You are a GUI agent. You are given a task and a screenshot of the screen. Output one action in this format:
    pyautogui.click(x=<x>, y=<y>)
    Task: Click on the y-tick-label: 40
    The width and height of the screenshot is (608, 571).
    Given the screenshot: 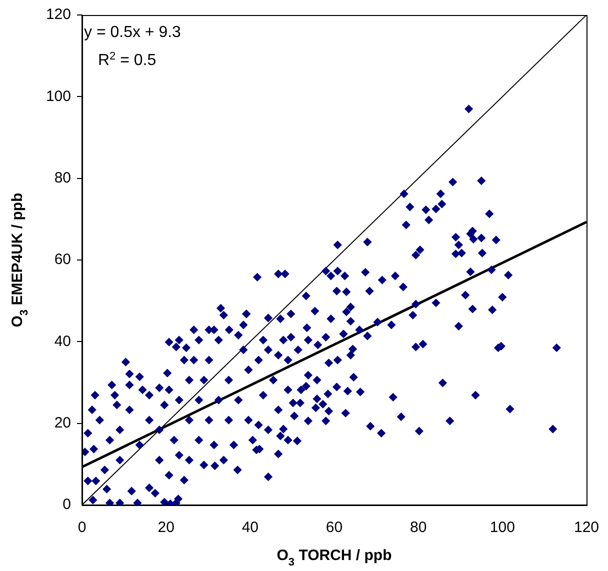 What is the action you would take?
    pyautogui.click(x=62, y=341)
    